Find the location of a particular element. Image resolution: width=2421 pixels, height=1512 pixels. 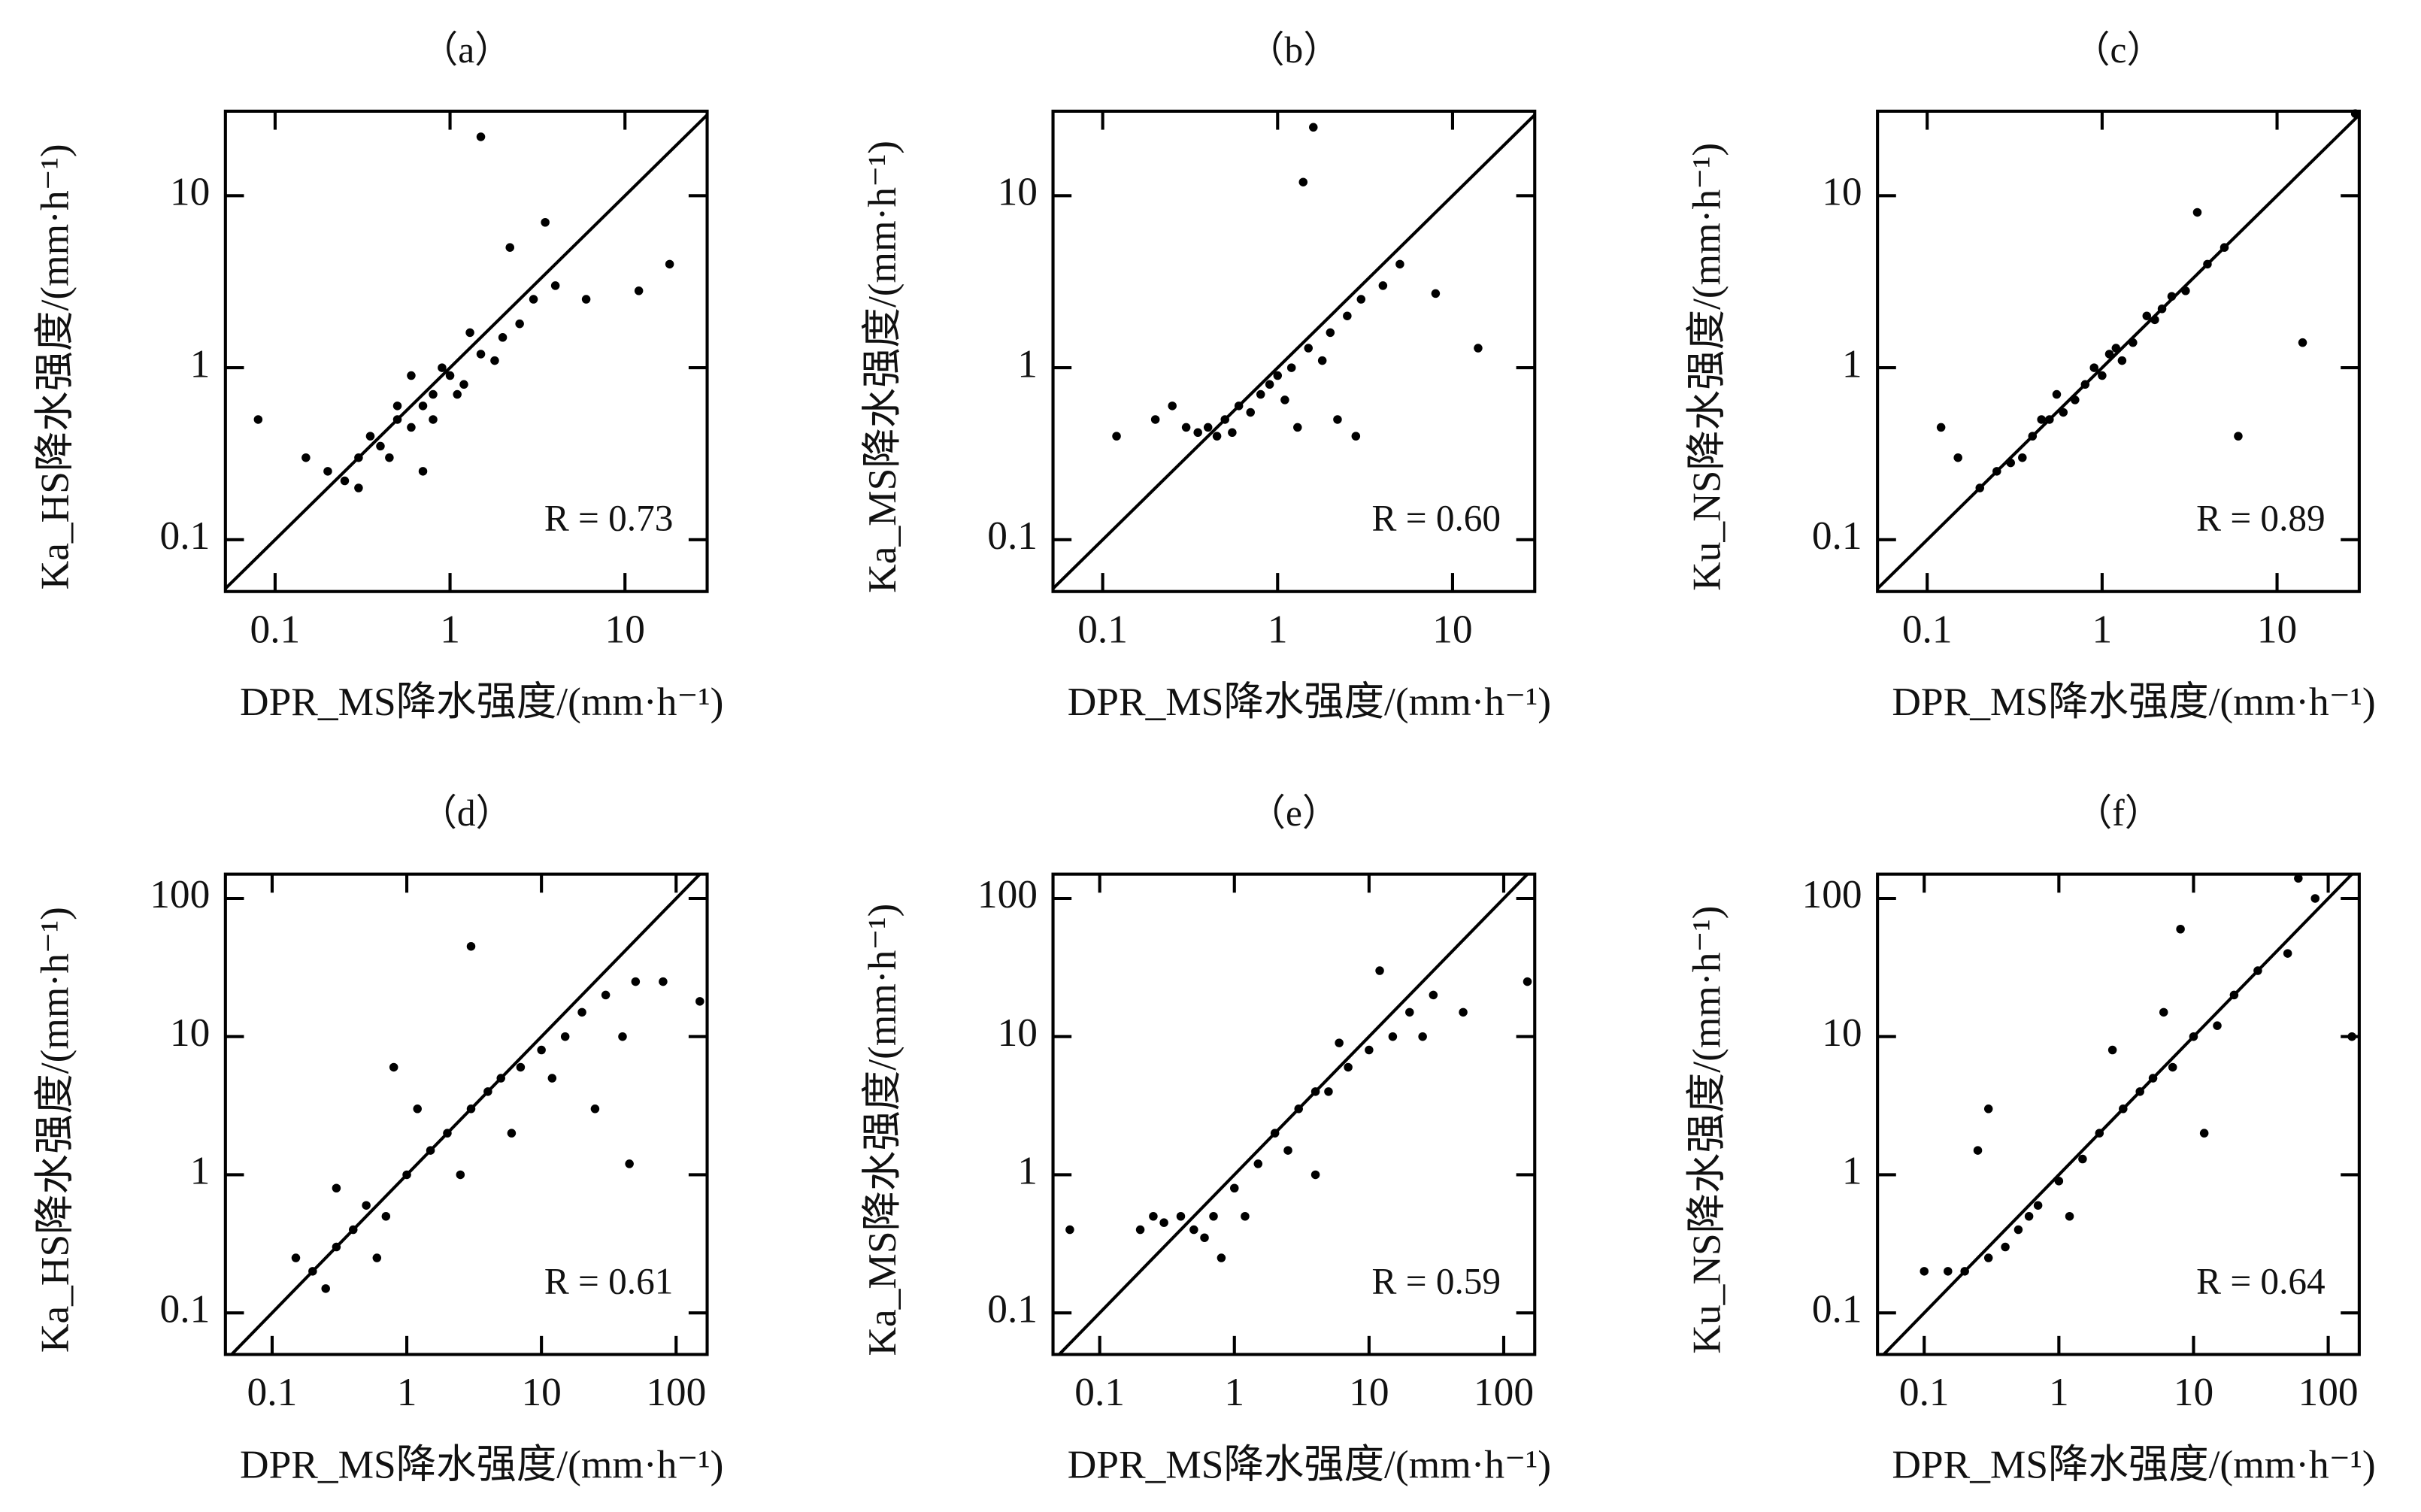

panel-title: （a） is located at coordinates (466, 50).